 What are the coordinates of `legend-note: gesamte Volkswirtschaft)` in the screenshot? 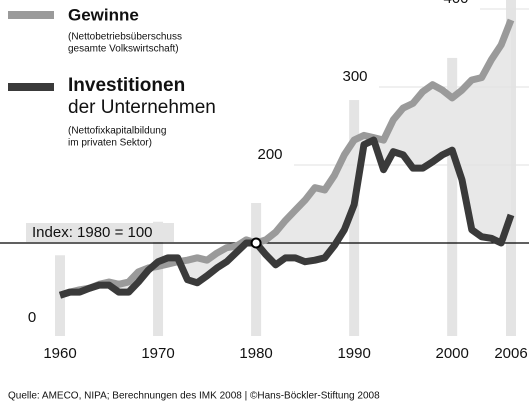 It's located at (123, 49).